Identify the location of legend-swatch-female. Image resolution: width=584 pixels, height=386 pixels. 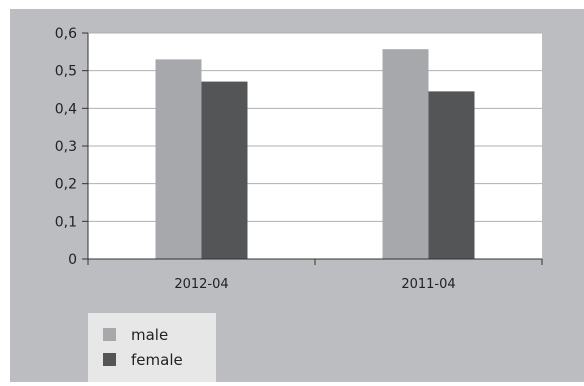
(109, 359).